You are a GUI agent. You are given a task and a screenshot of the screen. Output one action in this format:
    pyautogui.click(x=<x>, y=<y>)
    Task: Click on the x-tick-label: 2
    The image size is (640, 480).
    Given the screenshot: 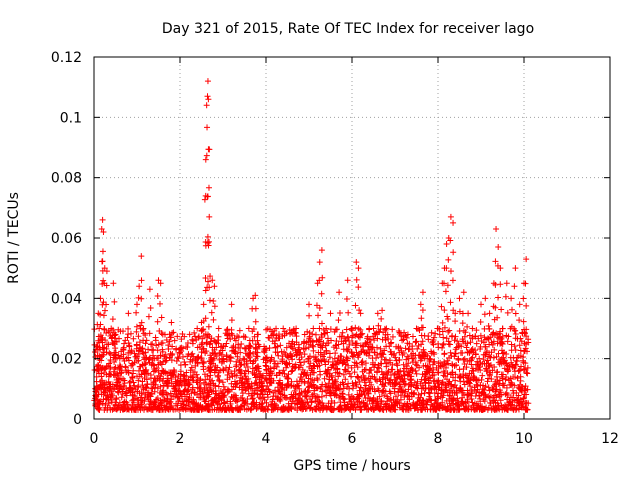 What is the action you would take?
    pyautogui.click(x=180, y=439)
    